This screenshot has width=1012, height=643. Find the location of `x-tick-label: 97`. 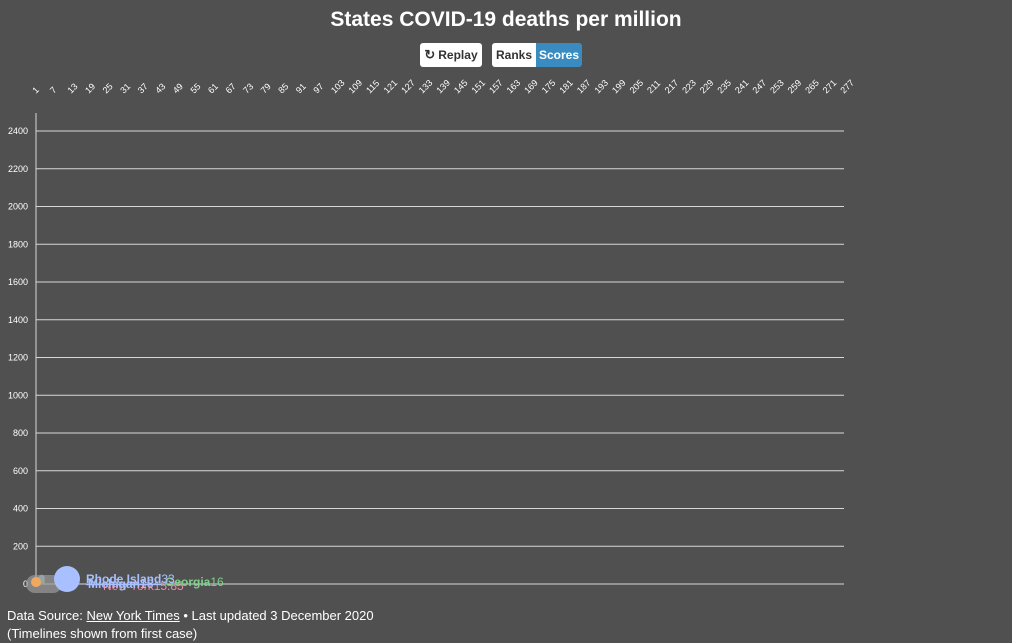

x-tick-label: 97 is located at coordinates (318, 88).